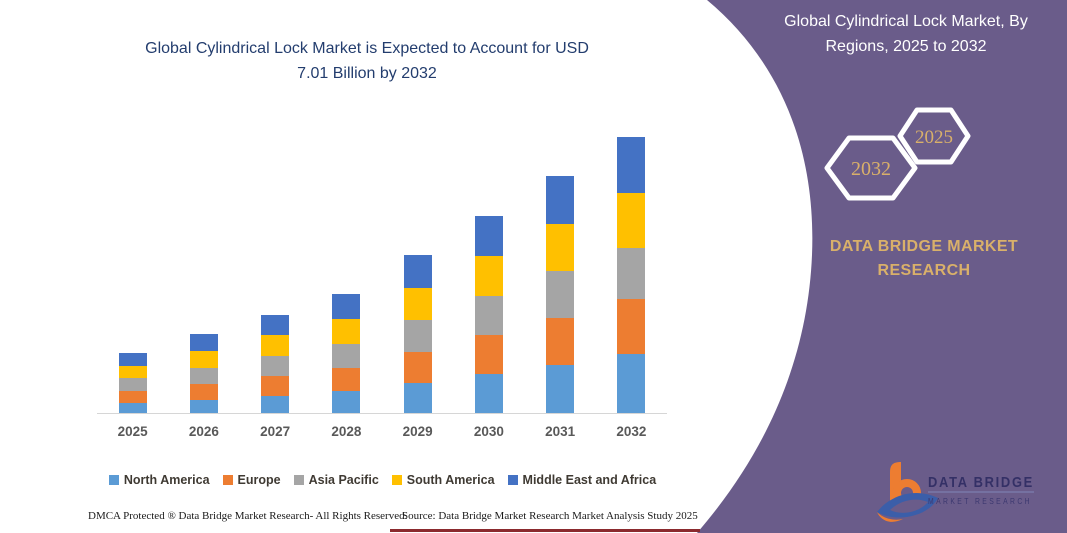 The height and width of the screenshot is (533, 1067). Describe the element at coordinates (132, 359) in the screenshot. I see `bar-segment-2025-middle-east-and-africa` at that location.